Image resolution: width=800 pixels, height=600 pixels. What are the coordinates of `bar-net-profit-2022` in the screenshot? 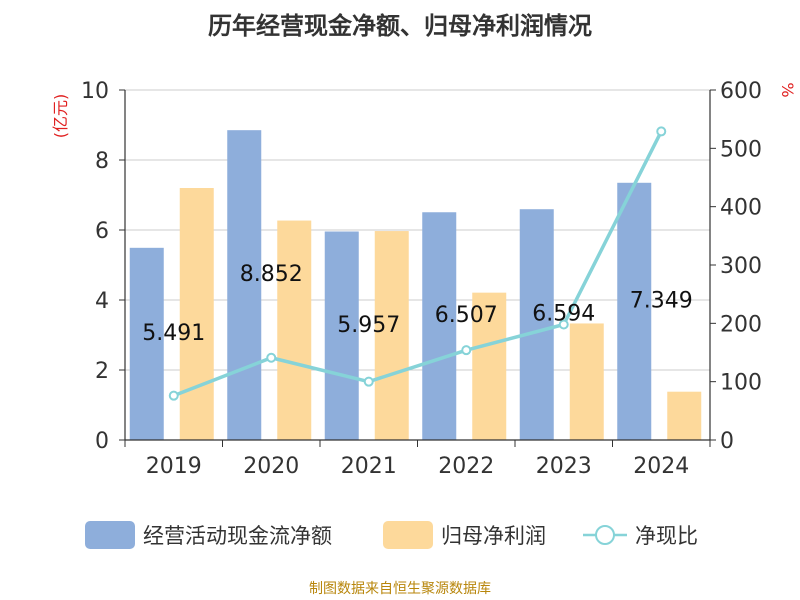 It's located at (489, 366).